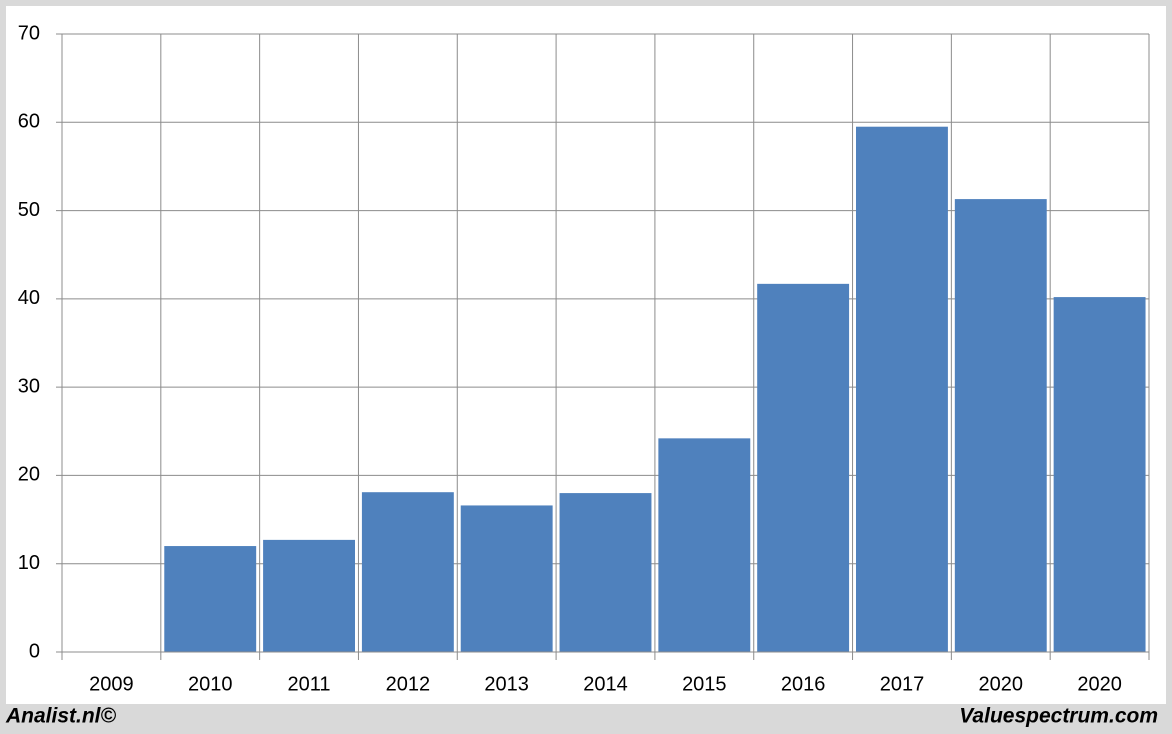 The image size is (1172, 734). Describe the element at coordinates (902, 684) in the screenshot. I see `x-tick-label: 2017` at that location.